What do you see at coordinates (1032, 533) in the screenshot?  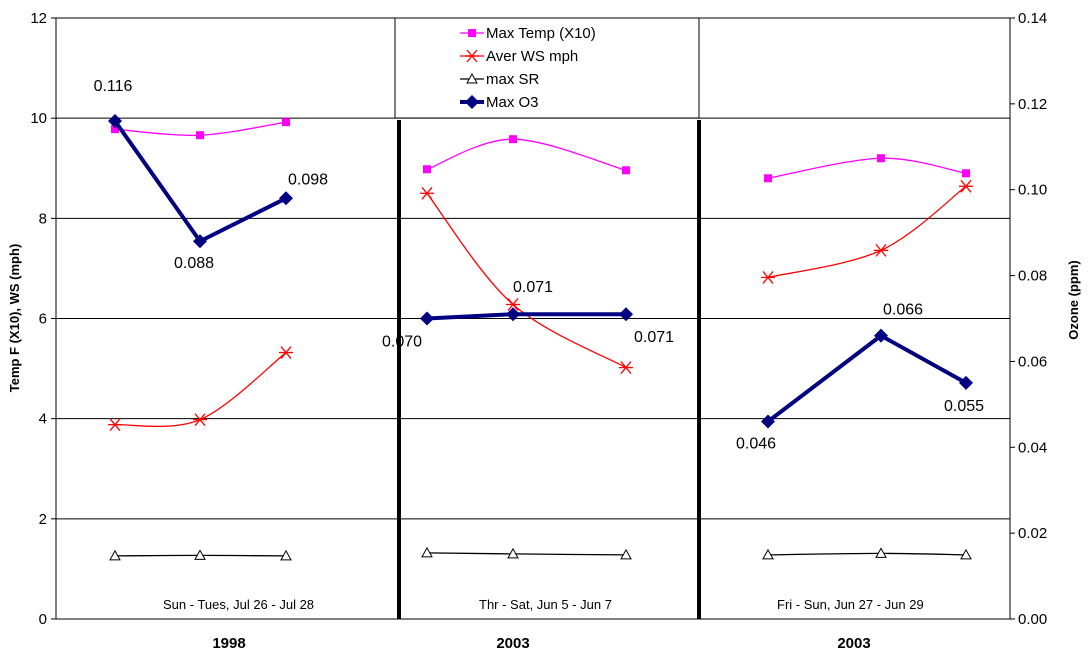 I see `right-tick-label: 0.02` at bounding box center [1032, 533].